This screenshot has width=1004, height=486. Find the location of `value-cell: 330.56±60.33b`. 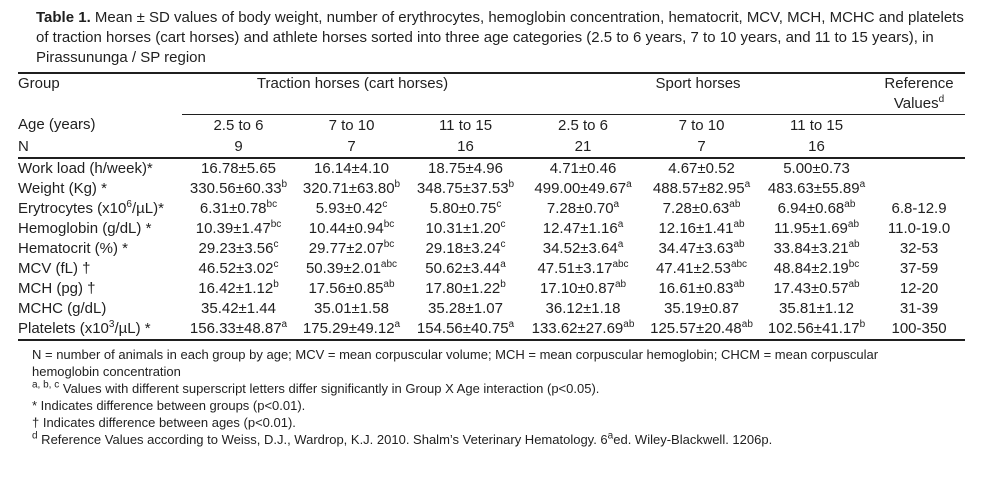

value-cell: 330.56±60.33b is located at coordinates (238, 188).